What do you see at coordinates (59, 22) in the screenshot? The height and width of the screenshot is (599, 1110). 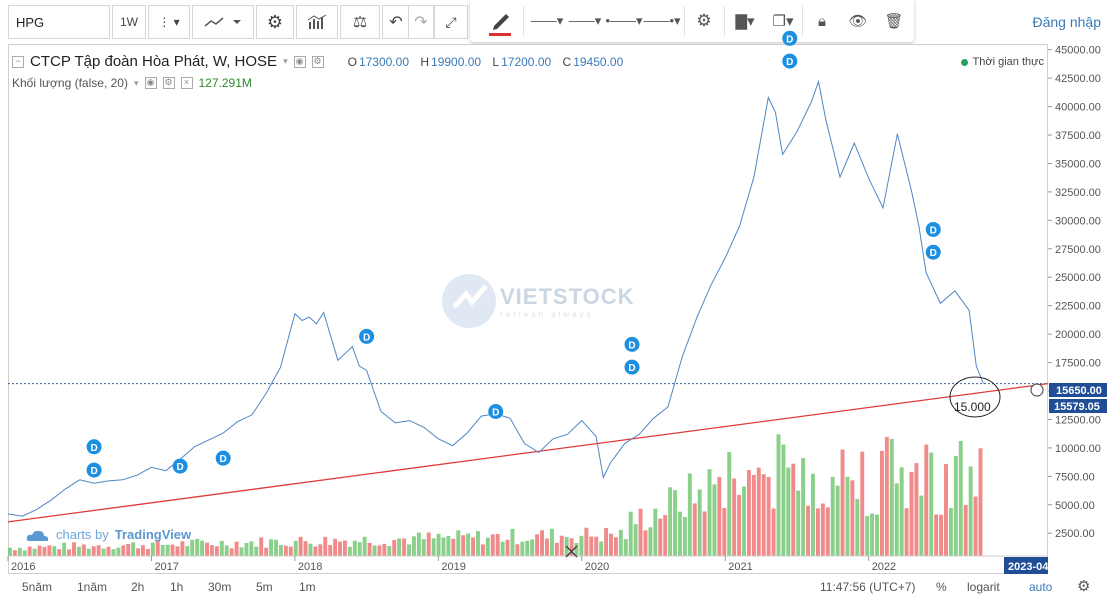 I see `symbol-input: HPG` at bounding box center [59, 22].